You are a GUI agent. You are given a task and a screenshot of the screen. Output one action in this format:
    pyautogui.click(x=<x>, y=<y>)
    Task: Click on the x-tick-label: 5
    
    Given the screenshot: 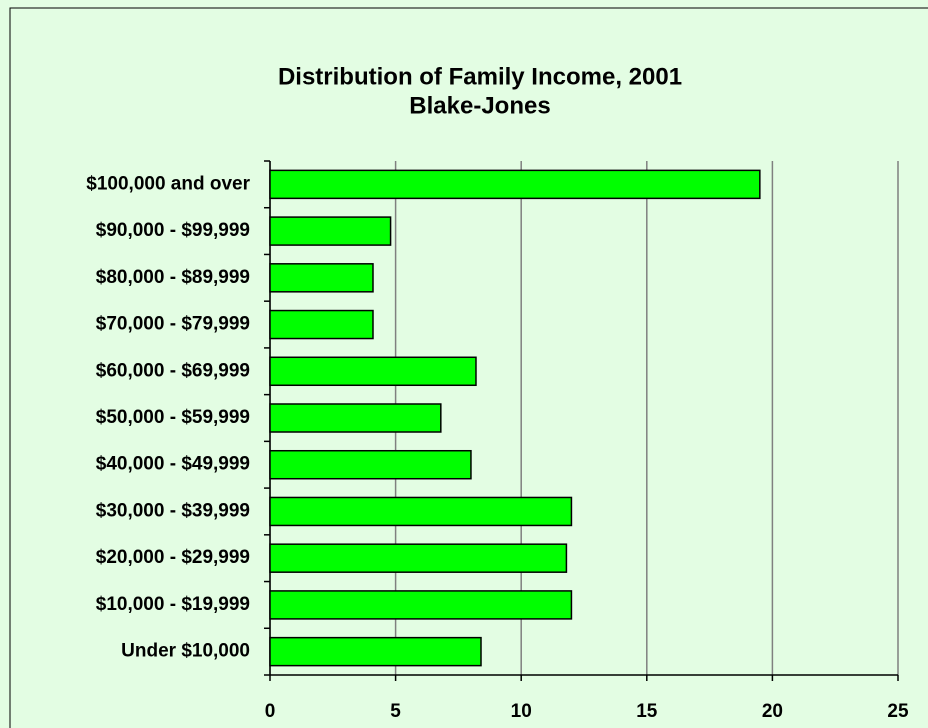 What is the action you would take?
    pyautogui.click(x=395, y=711)
    